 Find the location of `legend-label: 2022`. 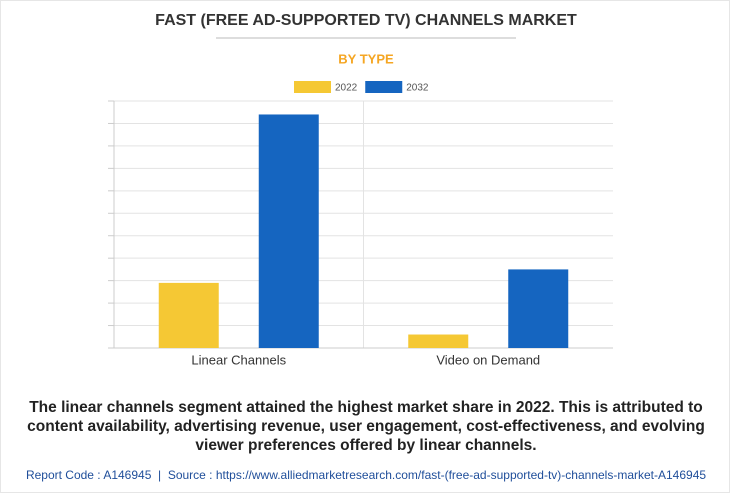

legend-label: 2022 is located at coordinates (346, 88).